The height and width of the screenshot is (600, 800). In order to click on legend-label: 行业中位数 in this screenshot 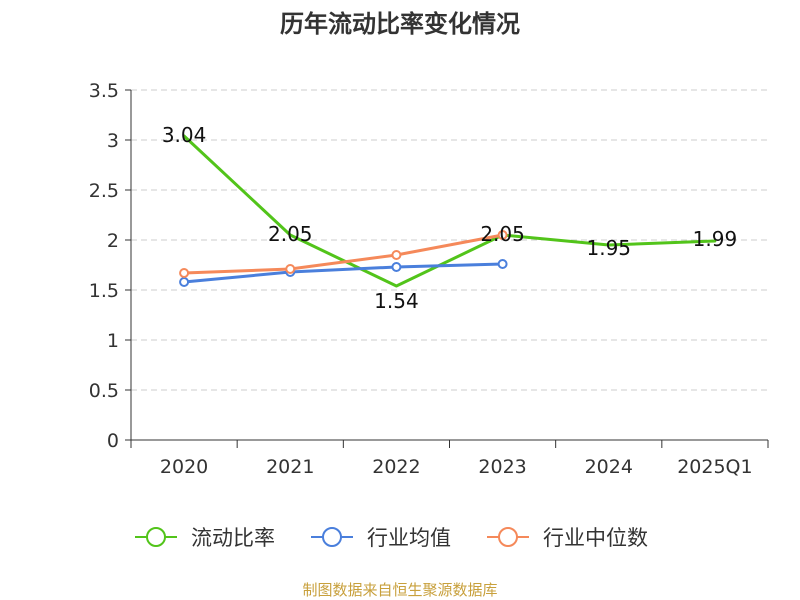, I will do `click(595, 538)`.